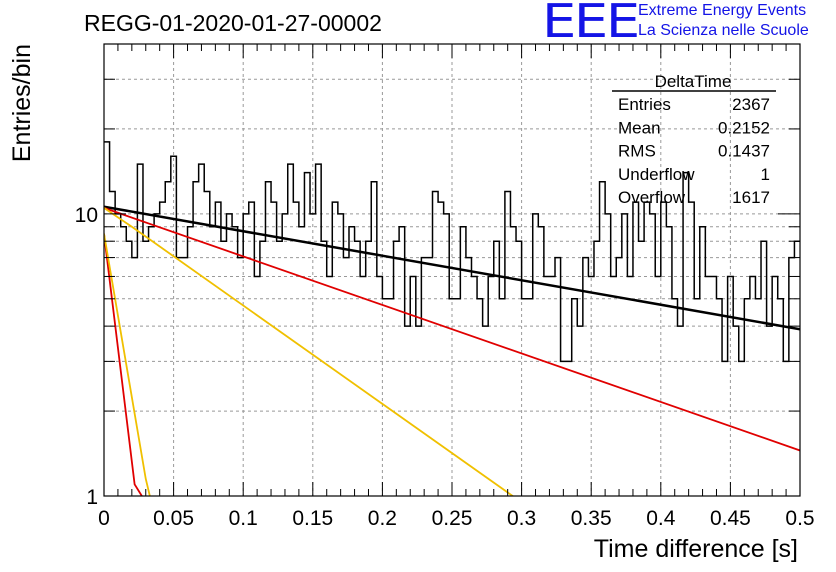 Image resolution: width=836 pixels, height=572 pixels. What do you see at coordinates (92, 497) in the screenshot?
I see `y-tick-label: 1` at bounding box center [92, 497].